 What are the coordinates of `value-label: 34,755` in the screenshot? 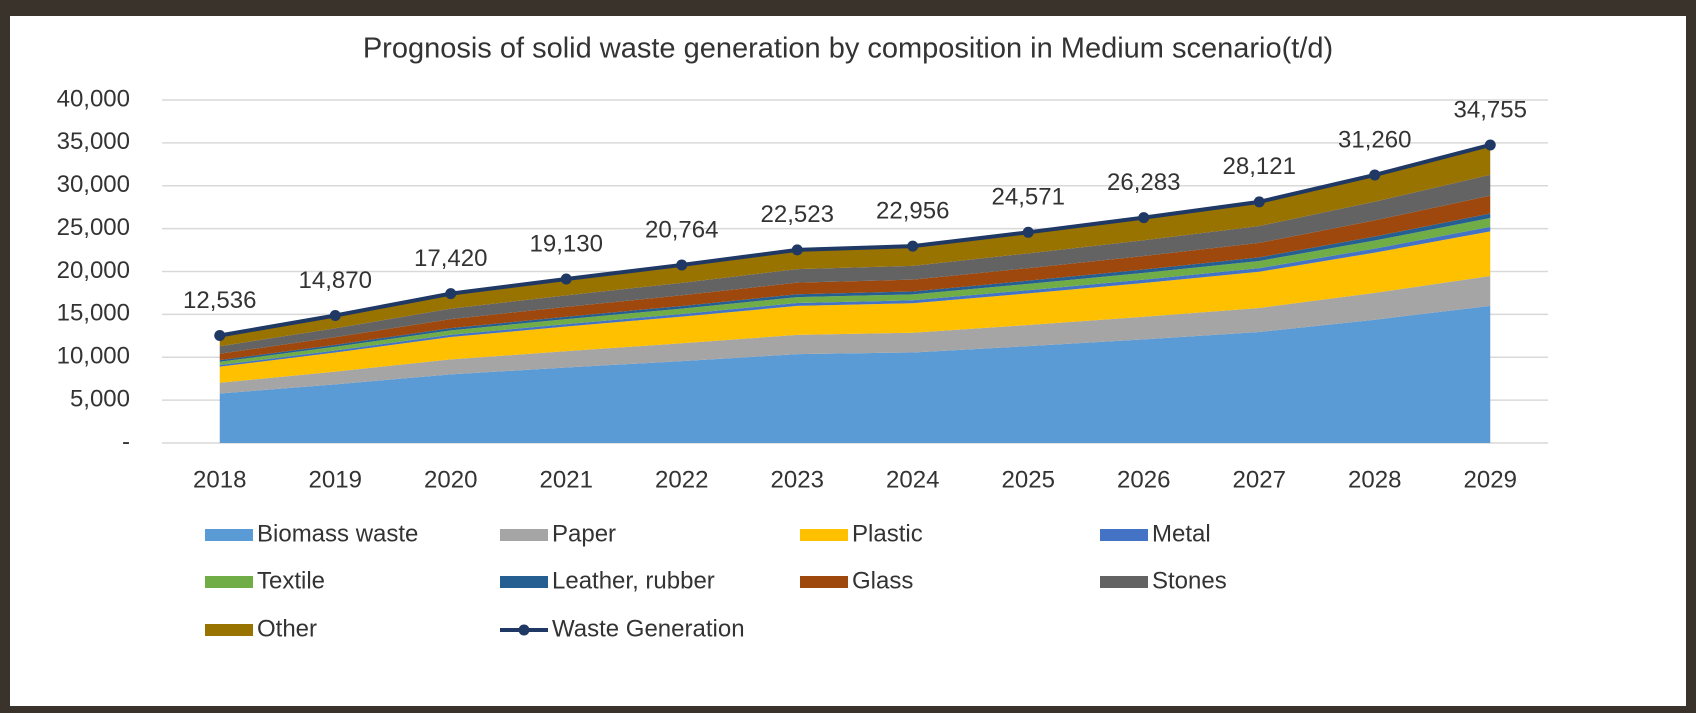 It's located at (1490, 109).